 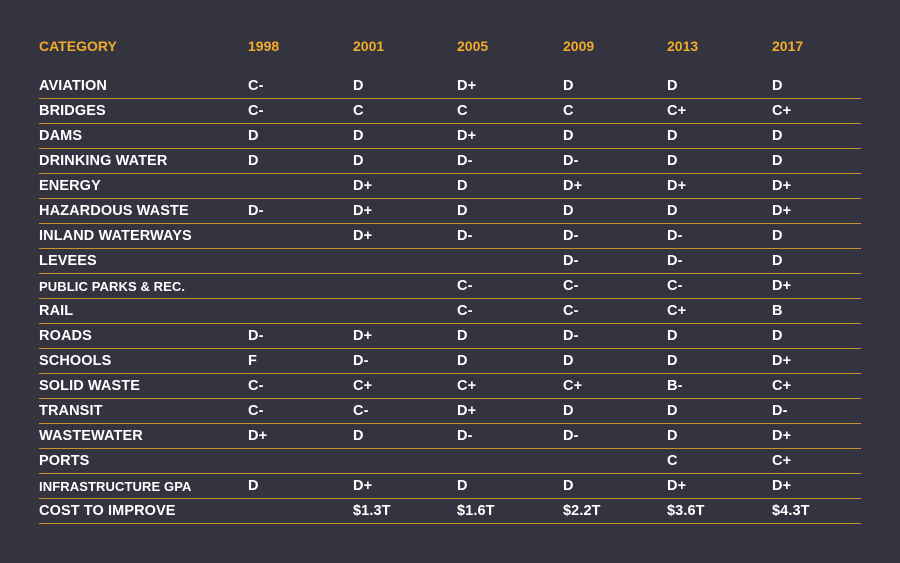 What do you see at coordinates (71, 411) in the screenshot?
I see `row-category-label: TRANSIT` at bounding box center [71, 411].